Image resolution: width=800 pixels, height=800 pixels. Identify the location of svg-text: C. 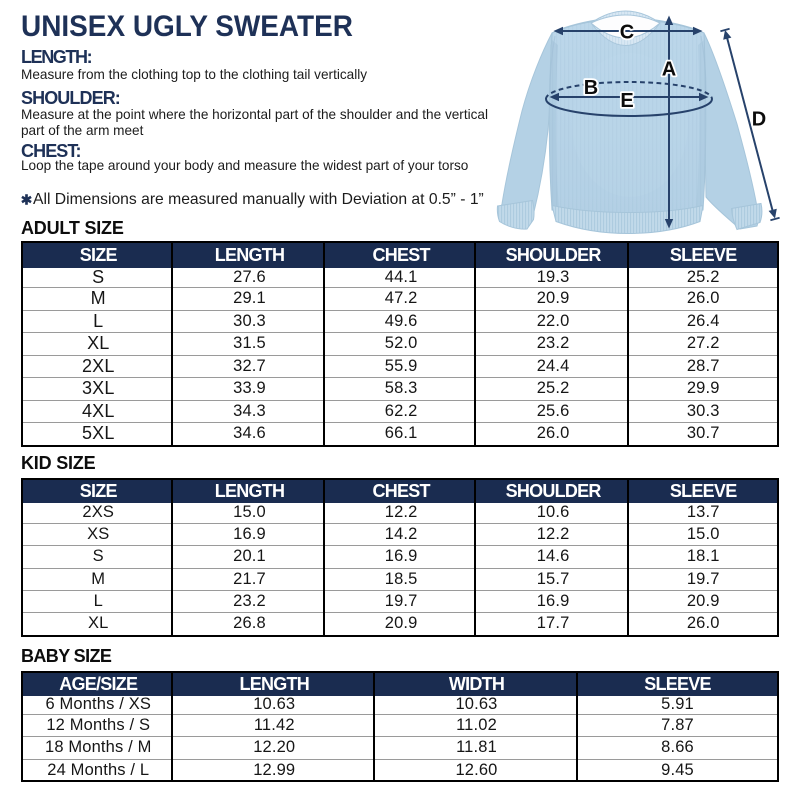
(627, 33).